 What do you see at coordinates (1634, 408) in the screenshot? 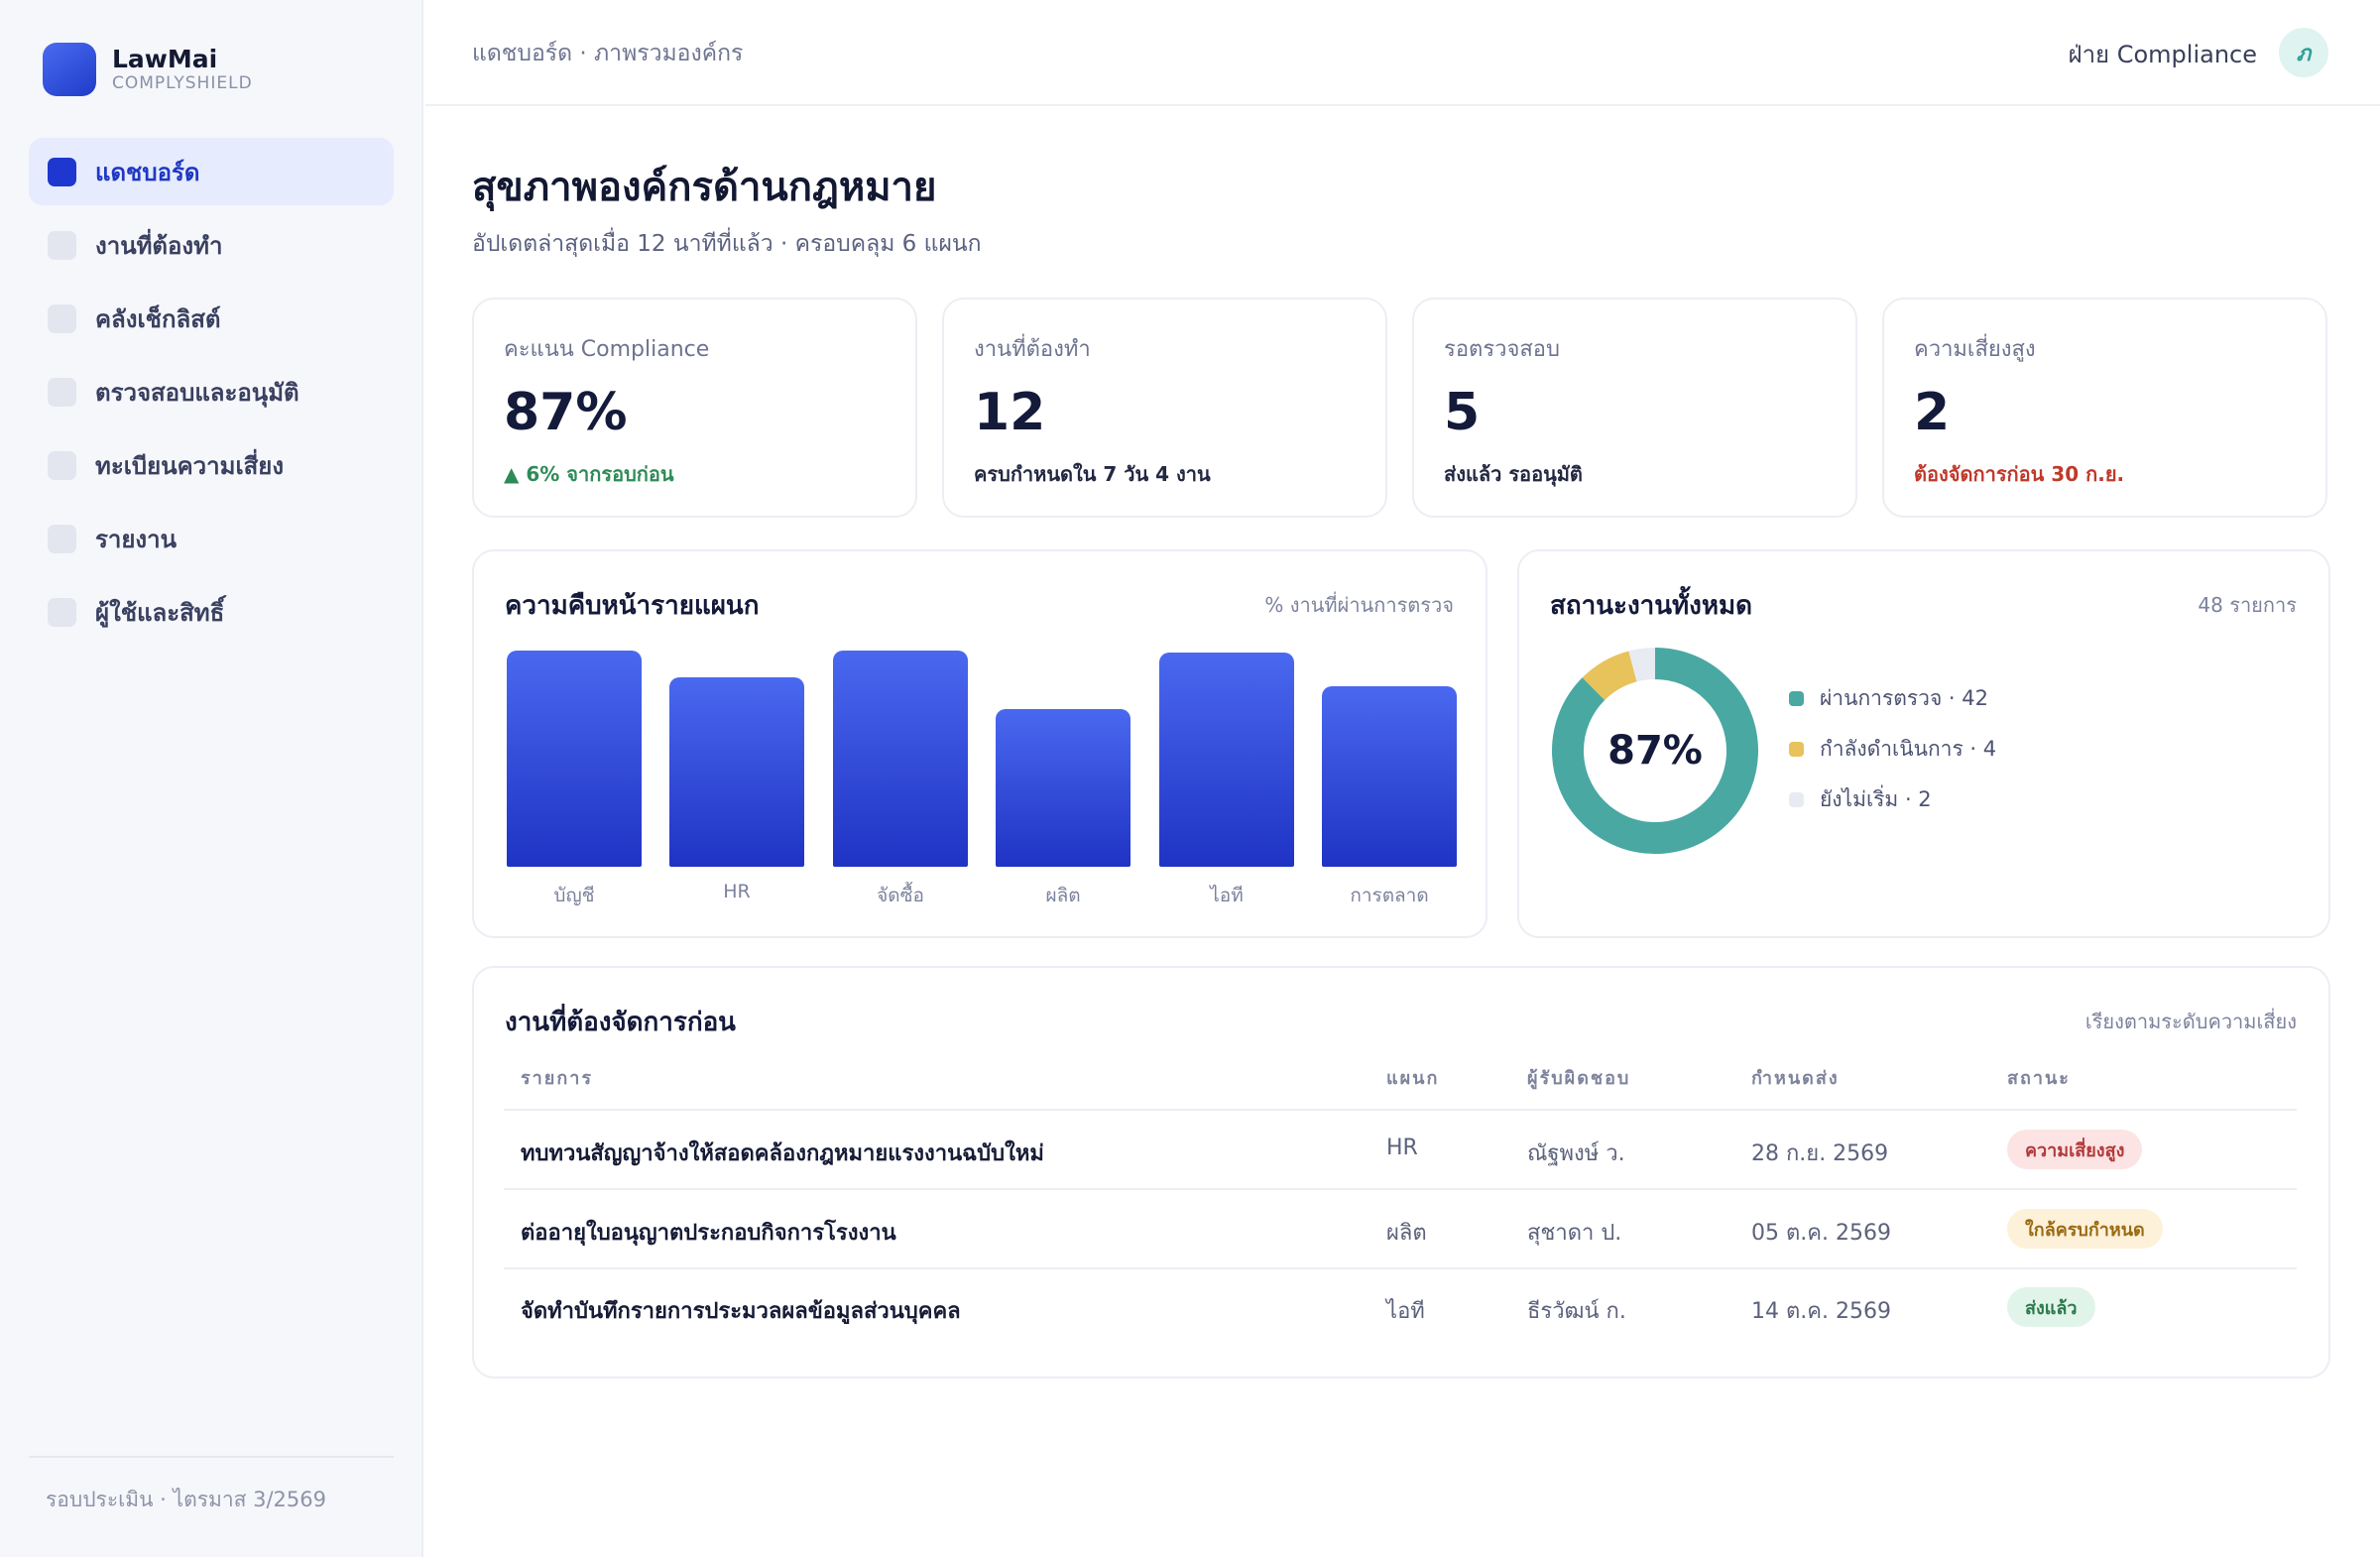
I see `kpi-card-pending-review: รอตรวจสอบ 5 ส่งแล้ว รออนุมัติ` at bounding box center [1634, 408].